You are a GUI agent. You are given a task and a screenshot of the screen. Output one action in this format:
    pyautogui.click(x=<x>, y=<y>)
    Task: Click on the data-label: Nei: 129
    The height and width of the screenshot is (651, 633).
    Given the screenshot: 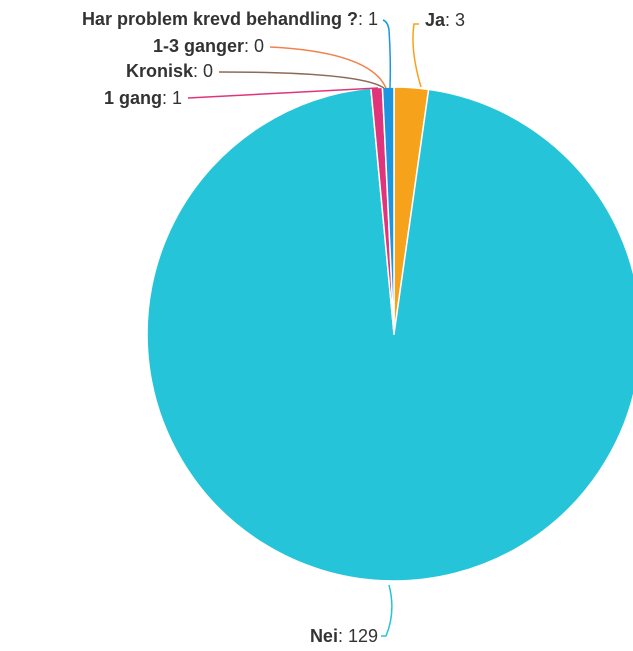 What is the action you would take?
    pyautogui.click(x=344, y=636)
    